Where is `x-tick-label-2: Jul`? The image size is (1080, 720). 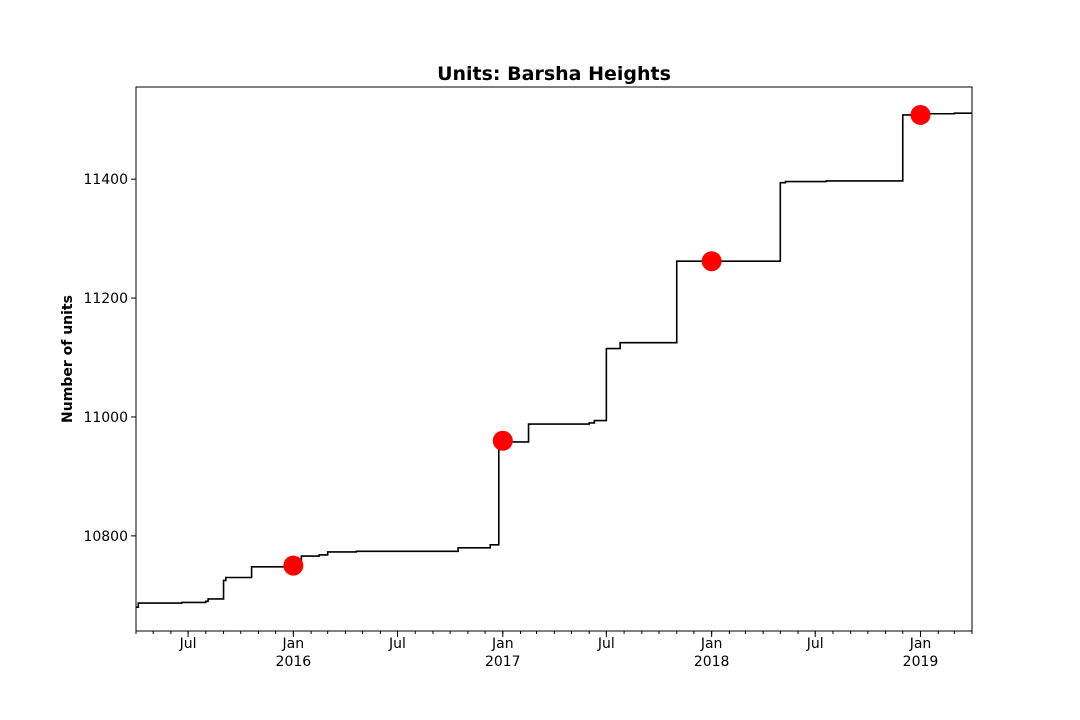
x-tick-label-2: Jul is located at coordinates (397, 644).